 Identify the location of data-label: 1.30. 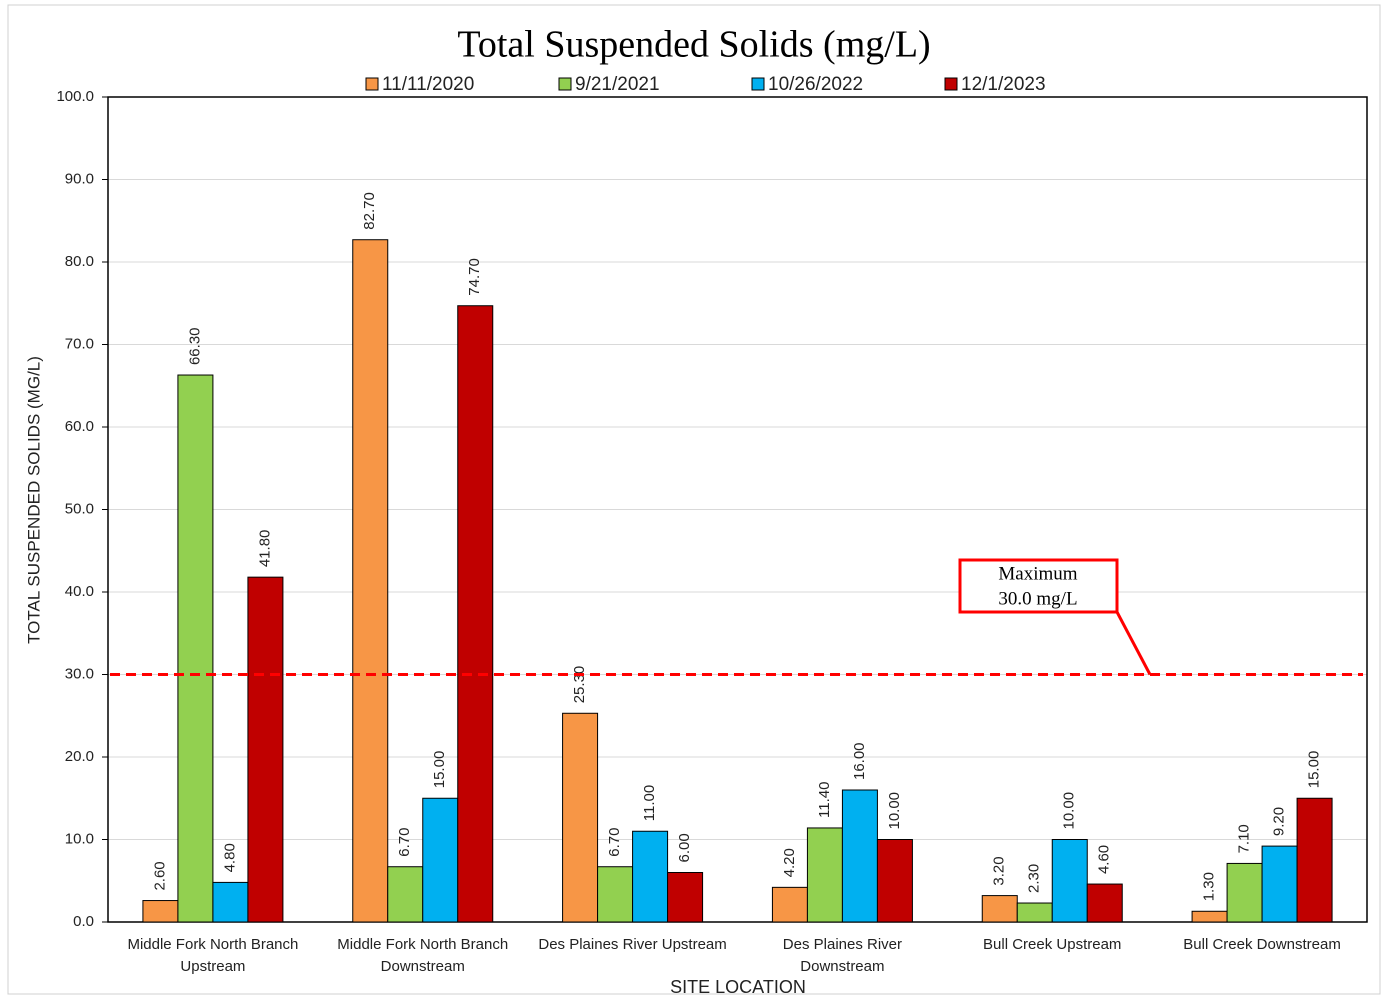
(1209, 886).